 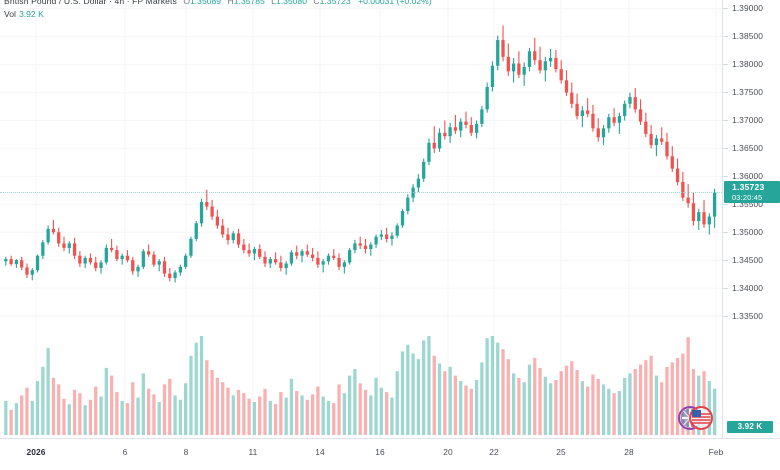 I want to click on time-axis-tick: Feb, so click(x=716, y=452).